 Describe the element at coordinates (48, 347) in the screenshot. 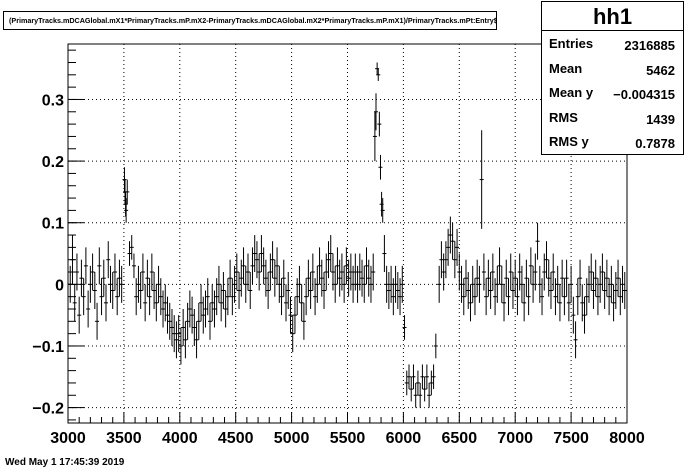

I see `y-tick-label: −0.1` at that location.